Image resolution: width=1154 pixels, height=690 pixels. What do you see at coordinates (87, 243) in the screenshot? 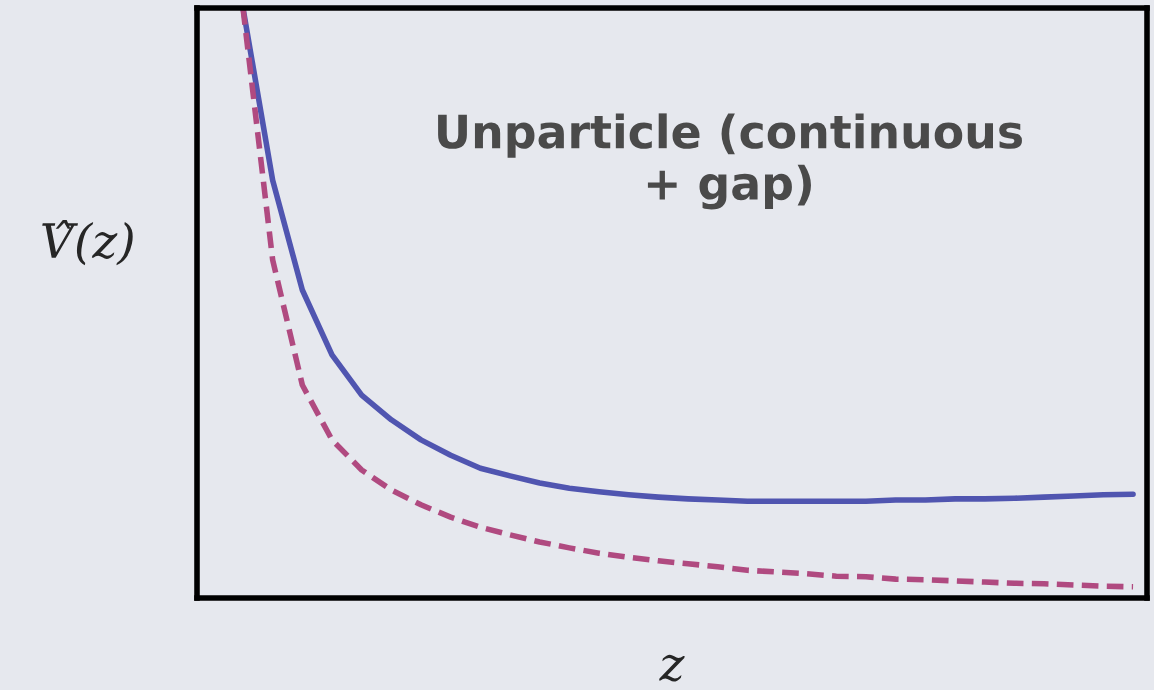
I see `y-axis-title: V̂(z)` at bounding box center [87, 243].